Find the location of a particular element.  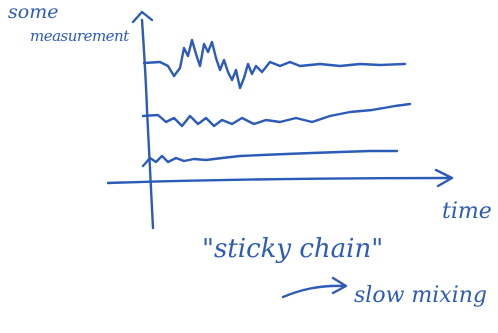

y-axis-label-line2: measurement is located at coordinates (79, 36).